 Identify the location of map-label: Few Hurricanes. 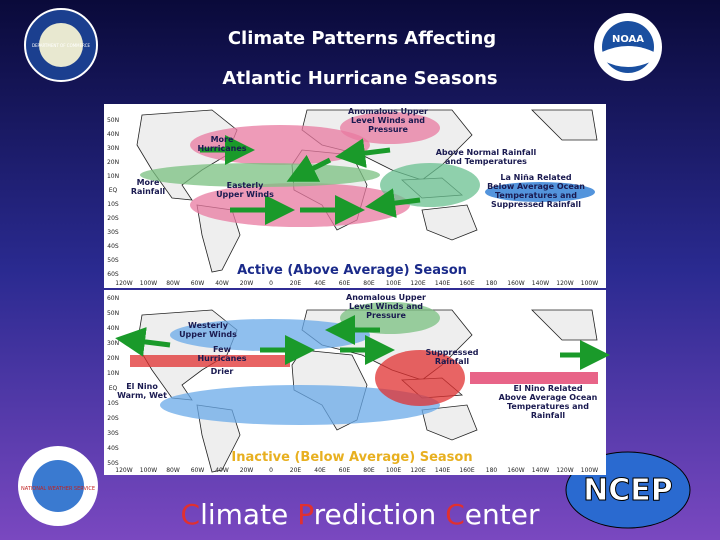
(221, 354).